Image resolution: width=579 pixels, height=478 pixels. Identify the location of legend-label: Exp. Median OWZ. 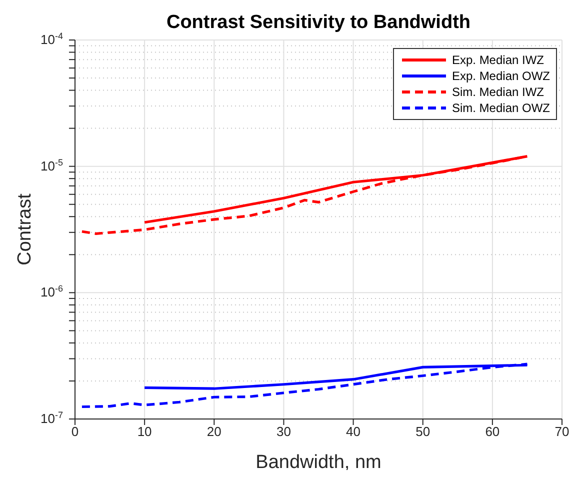
(501, 76).